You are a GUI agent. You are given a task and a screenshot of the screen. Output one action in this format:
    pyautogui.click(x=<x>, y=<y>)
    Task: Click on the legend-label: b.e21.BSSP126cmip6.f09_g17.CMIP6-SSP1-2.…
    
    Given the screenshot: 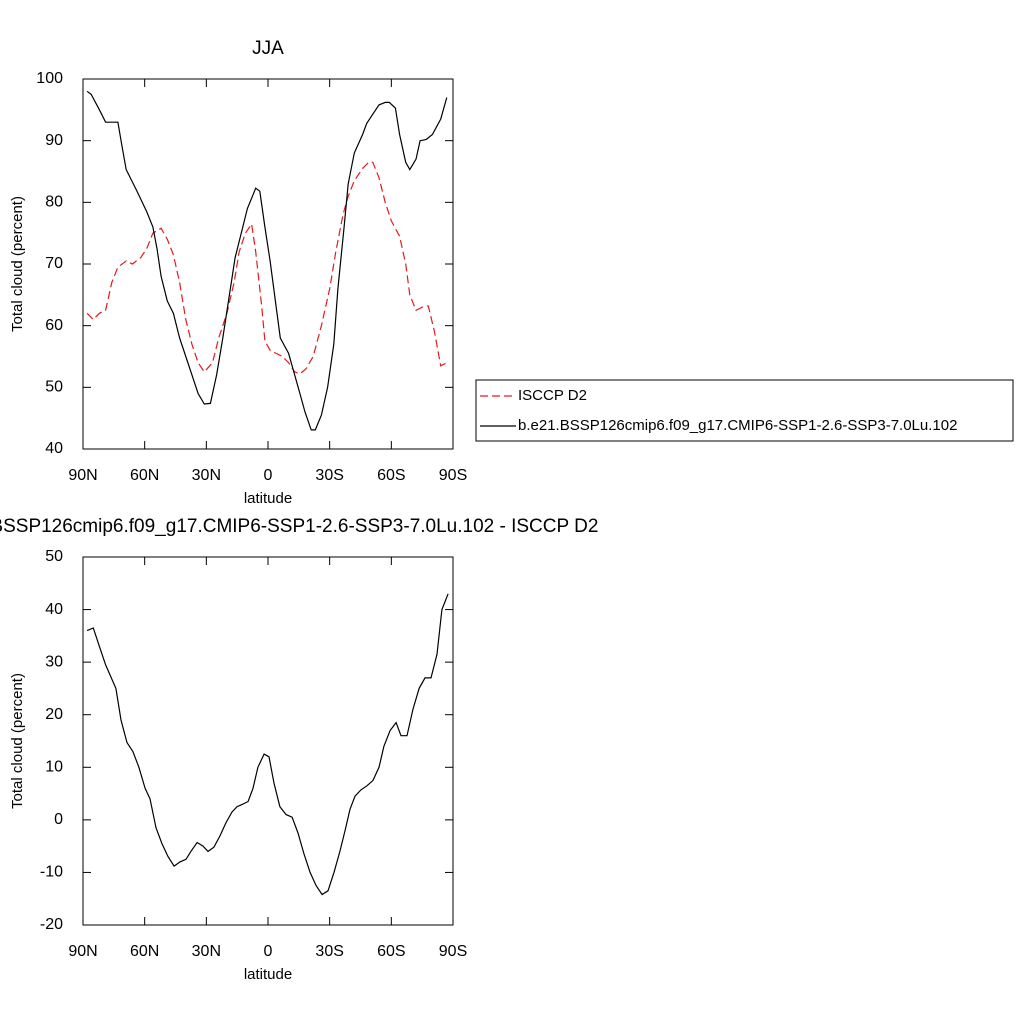 What is the action you would take?
    pyautogui.click(x=737, y=425)
    